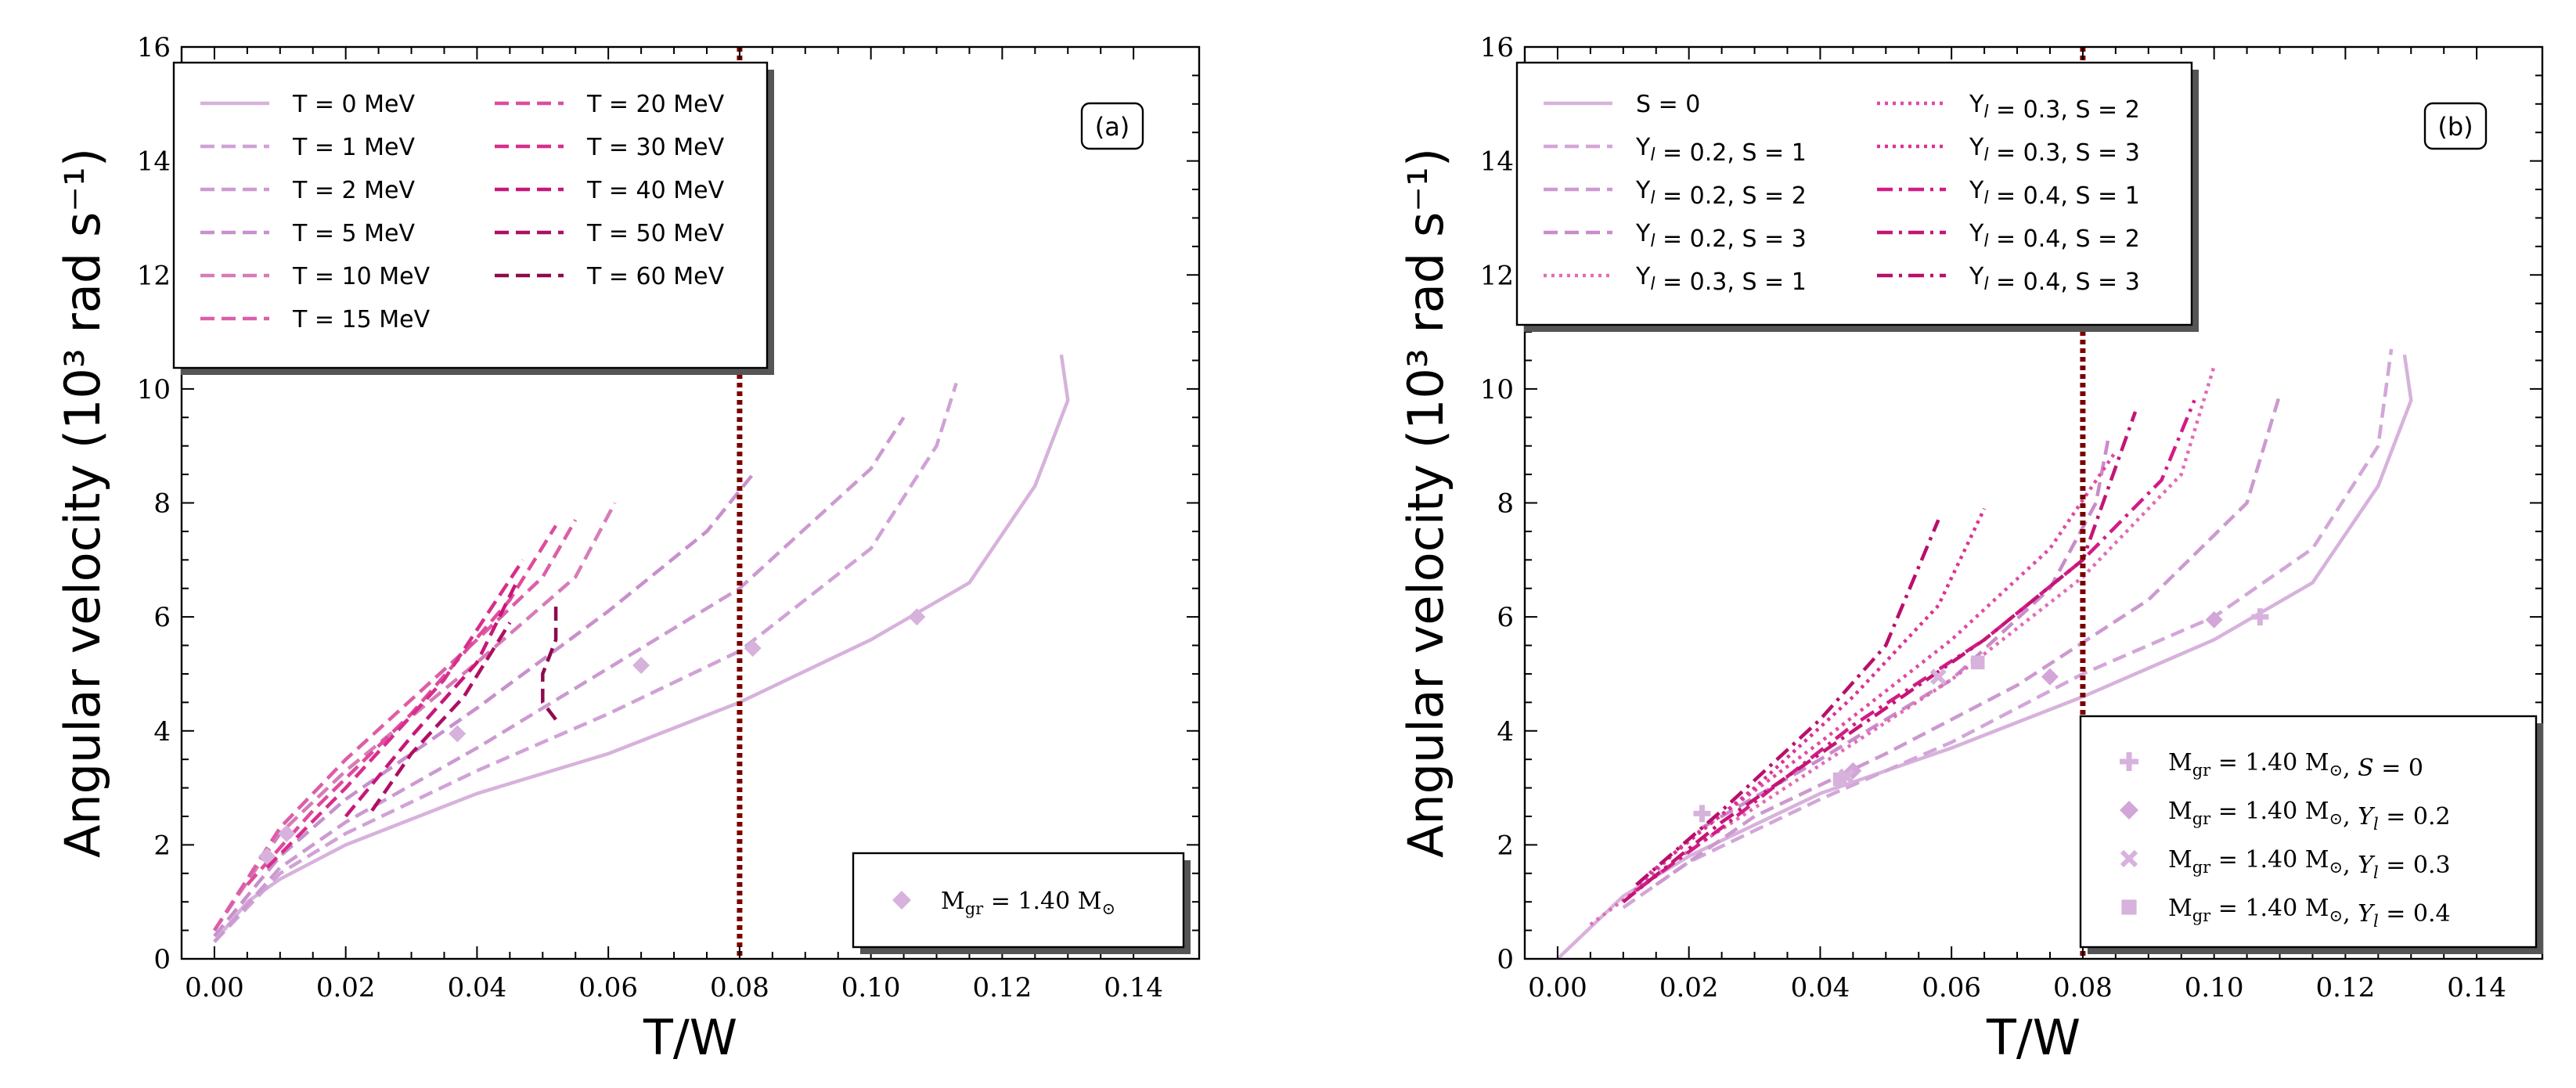 The width and height of the screenshot is (2576, 1088). What do you see at coordinates (2054, 193) in the screenshot?
I see `legend-label-7: Yl = 0.4, S = 1` at bounding box center [2054, 193].